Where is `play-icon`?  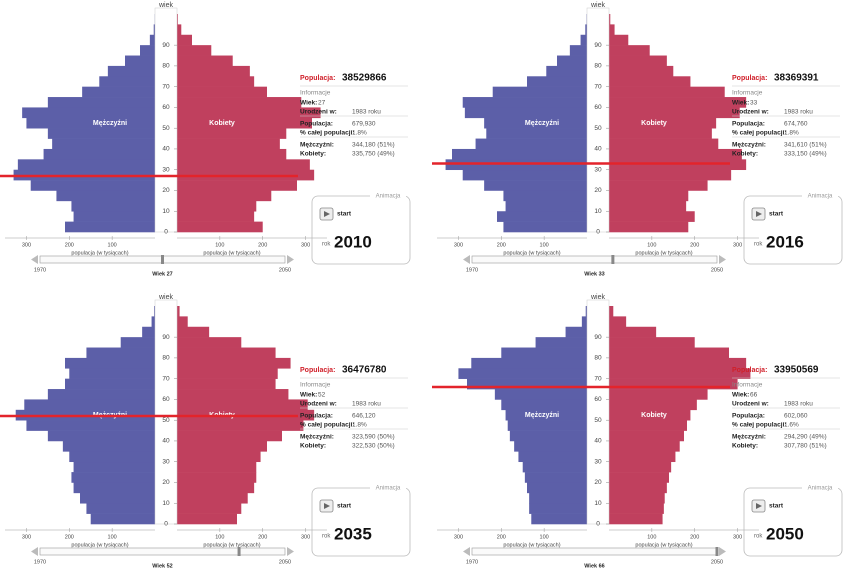
play-icon is located at coordinates (327, 214).